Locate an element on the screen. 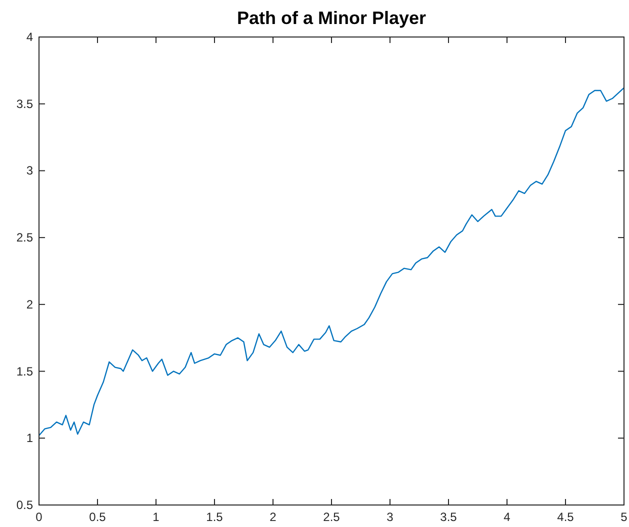 This screenshot has height=527, width=629. y-tick-label: 0.5 is located at coordinates (25, 505).